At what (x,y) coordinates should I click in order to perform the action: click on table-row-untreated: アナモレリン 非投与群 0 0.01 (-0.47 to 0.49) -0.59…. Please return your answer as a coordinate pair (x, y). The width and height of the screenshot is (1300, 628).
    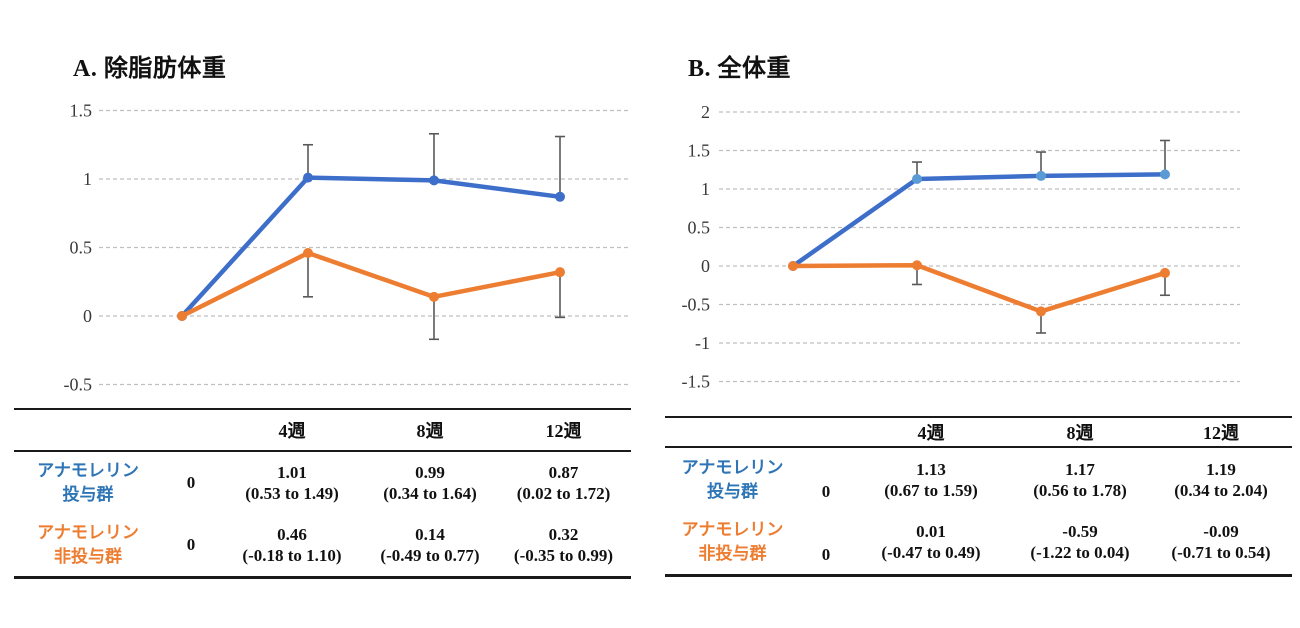
    Looking at the image, I should click on (978, 543).